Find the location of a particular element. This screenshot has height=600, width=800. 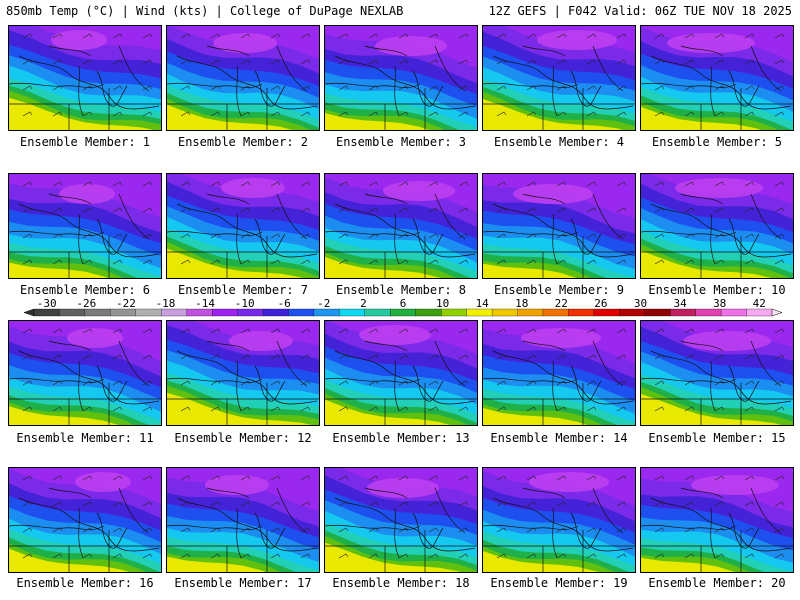

ensemble-member-label: Ensemble Member: 12 is located at coordinates (243, 438).